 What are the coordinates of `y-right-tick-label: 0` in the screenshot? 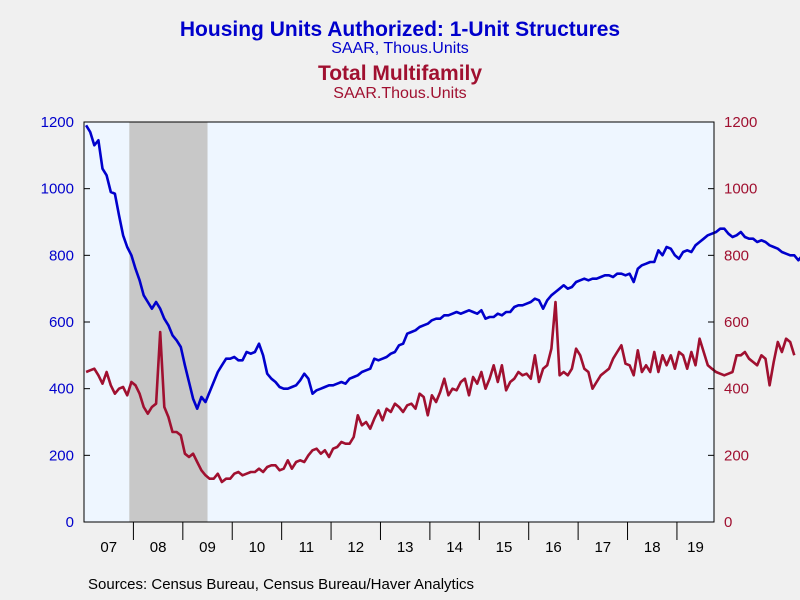 It's located at (728, 522).